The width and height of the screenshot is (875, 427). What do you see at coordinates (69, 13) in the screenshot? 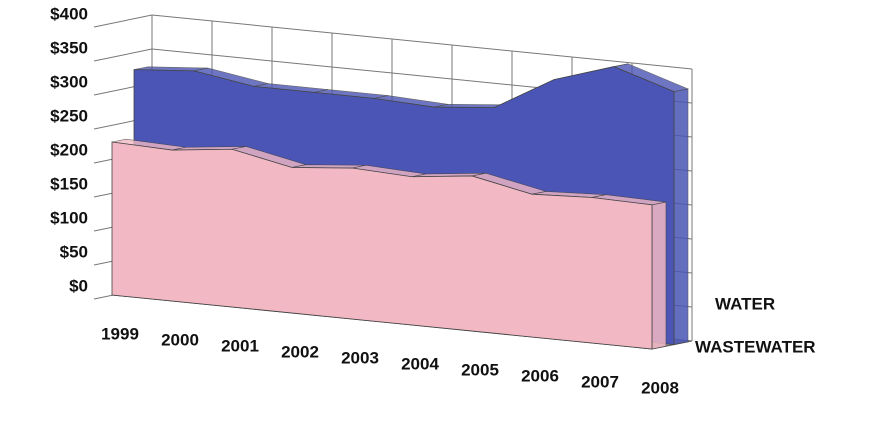
I see `y-tick-label: $400` at bounding box center [69, 13].